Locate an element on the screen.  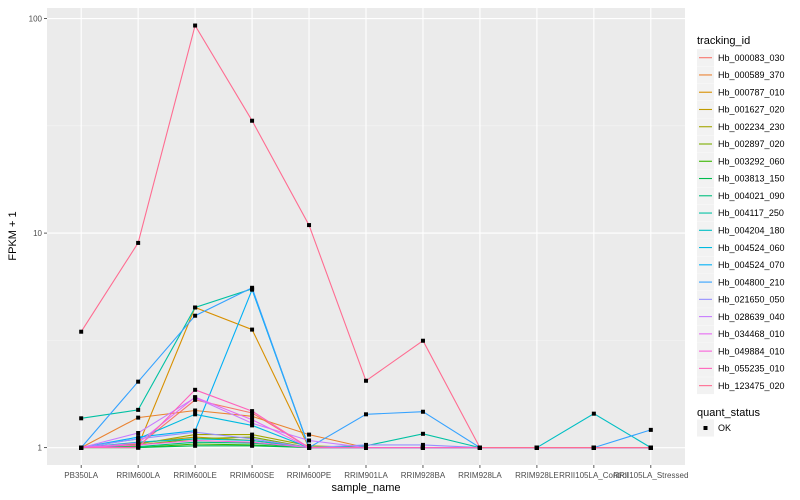
x-axis-title: sample_name is located at coordinates (365, 488).